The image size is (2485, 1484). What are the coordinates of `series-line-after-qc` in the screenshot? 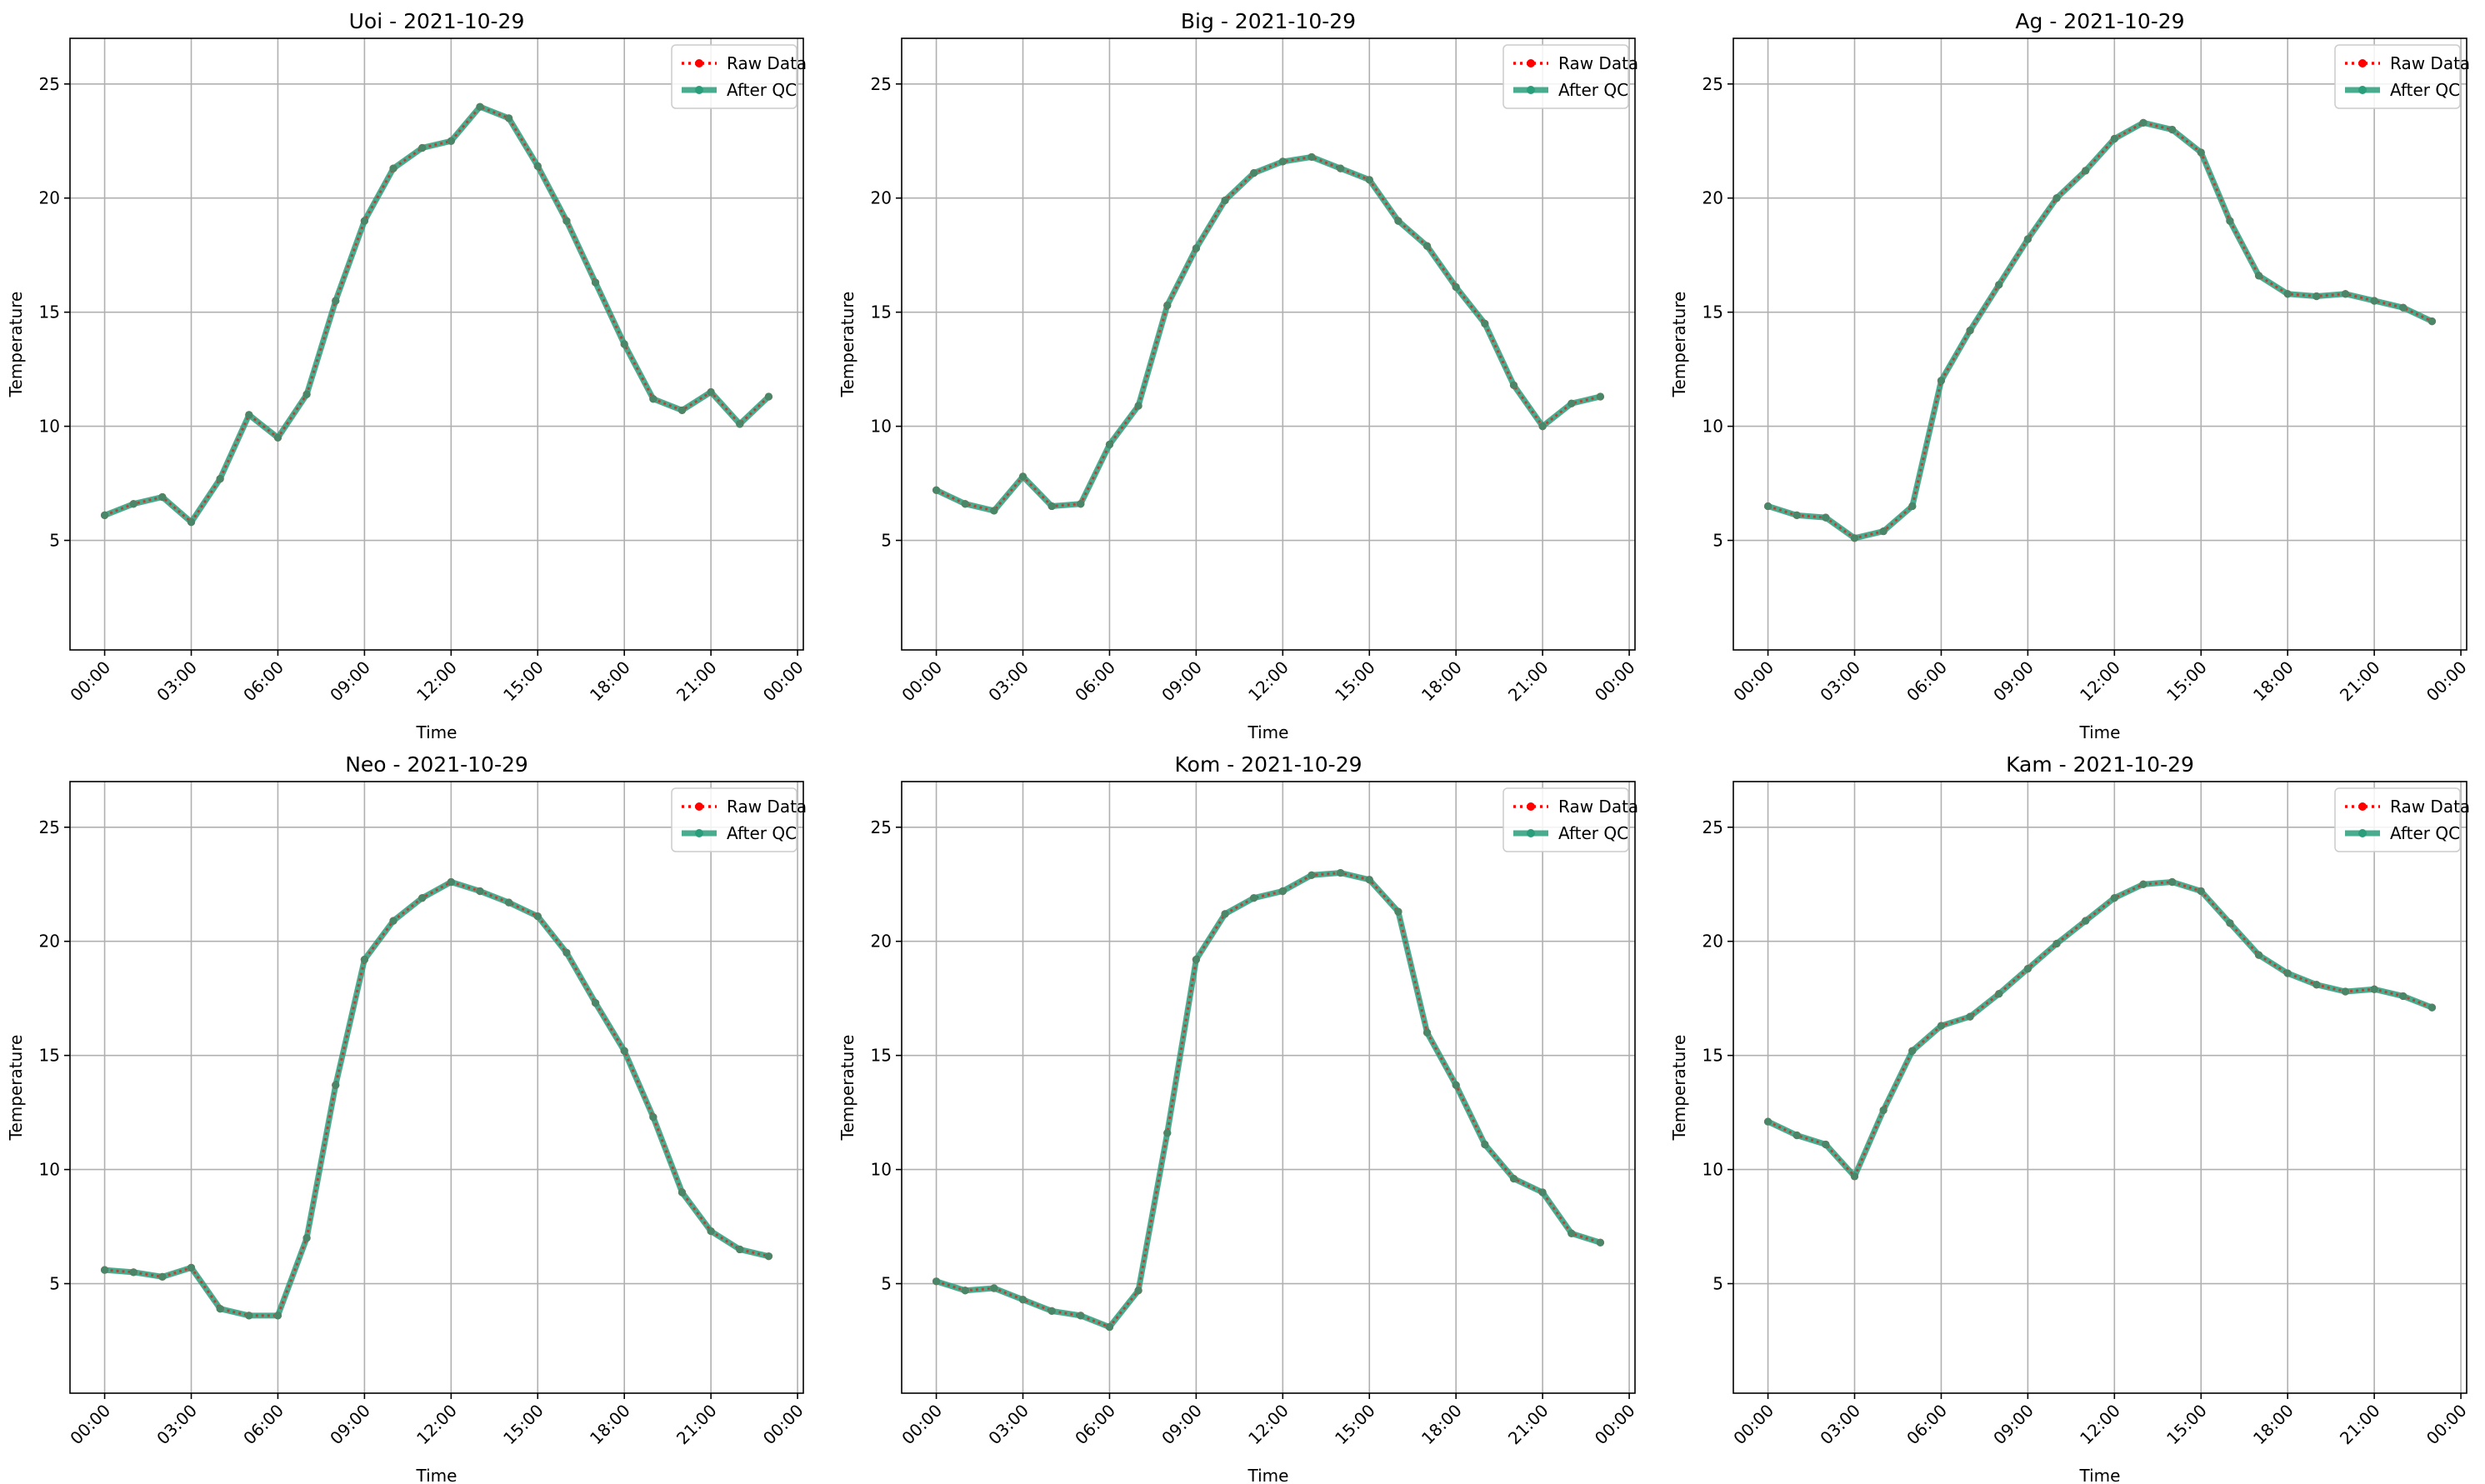 It's located at (437, 1099).